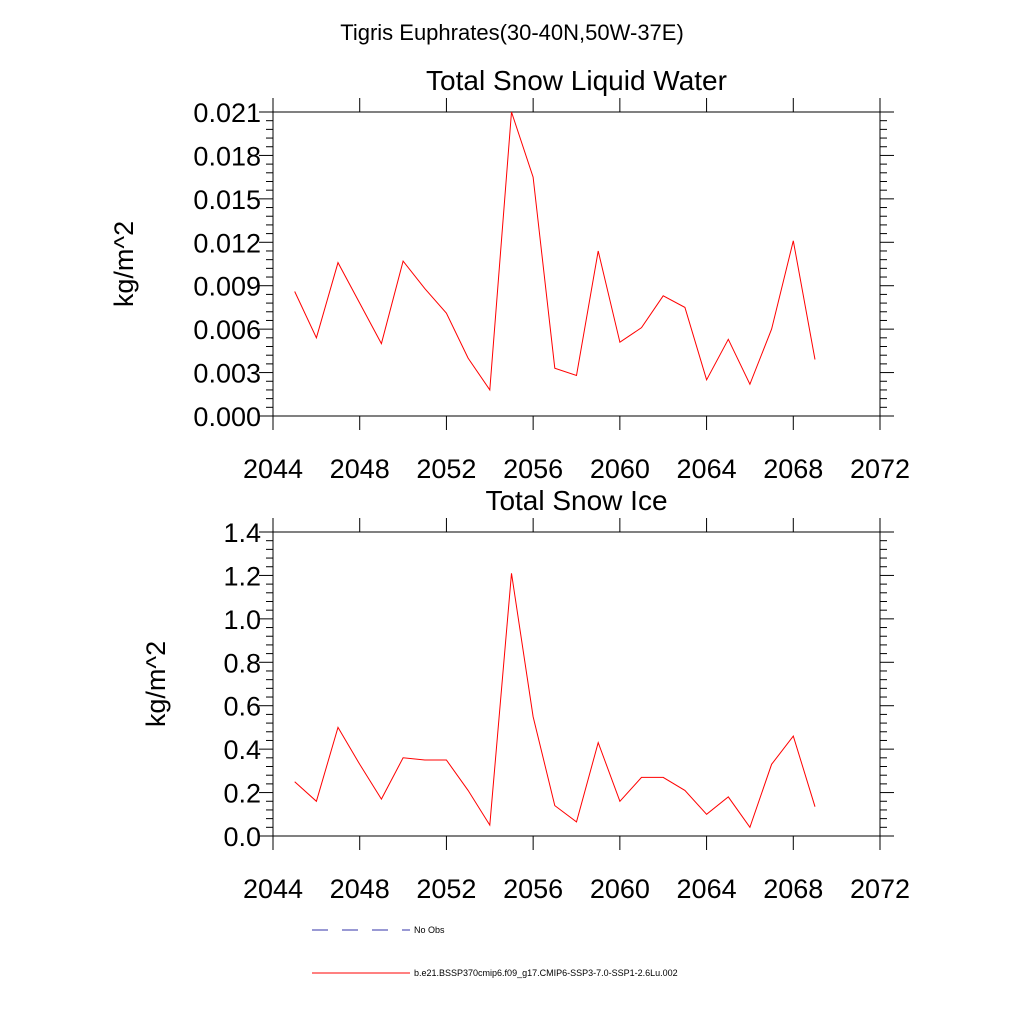  Describe the element at coordinates (227, 417) in the screenshot. I see `y-tick-label: 0.000` at that location.